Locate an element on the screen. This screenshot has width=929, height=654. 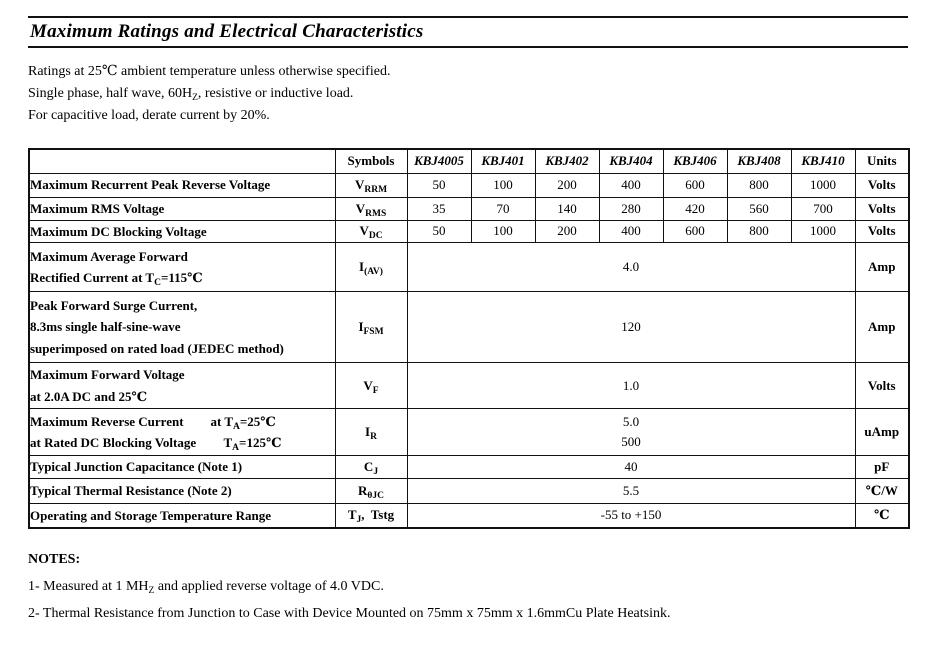
spec-value-merged: 4.0 is located at coordinates (631, 267).